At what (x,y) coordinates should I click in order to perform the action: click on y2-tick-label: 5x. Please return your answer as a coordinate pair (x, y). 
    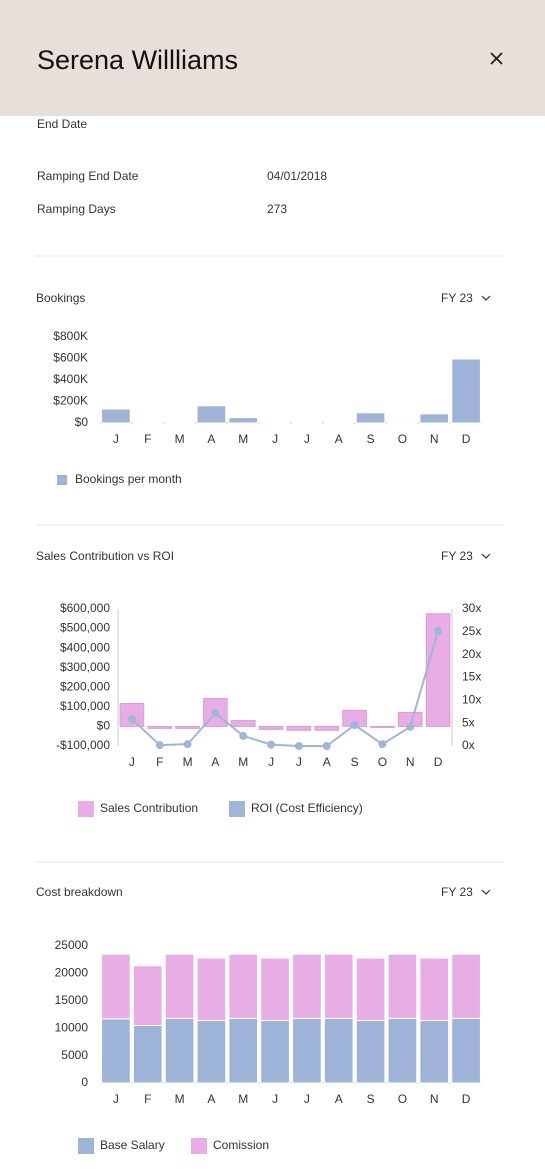
    Looking at the image, I should click on (468, 722).